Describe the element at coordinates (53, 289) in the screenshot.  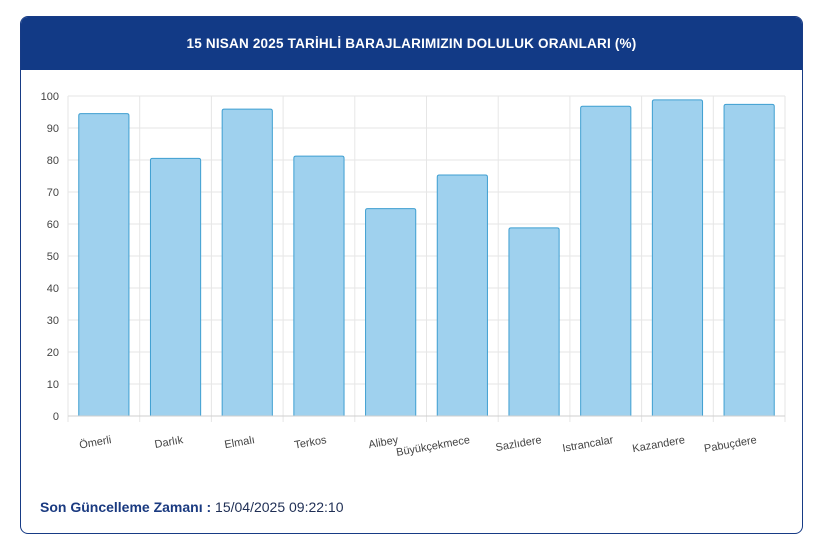
I see `y-tick-label: 40` at that location.